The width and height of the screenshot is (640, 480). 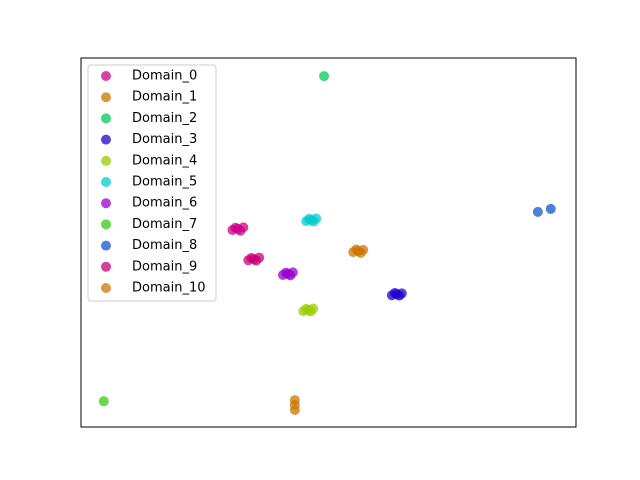 I want to click on legend-label: Domain_8, so click(x=164, y=245).